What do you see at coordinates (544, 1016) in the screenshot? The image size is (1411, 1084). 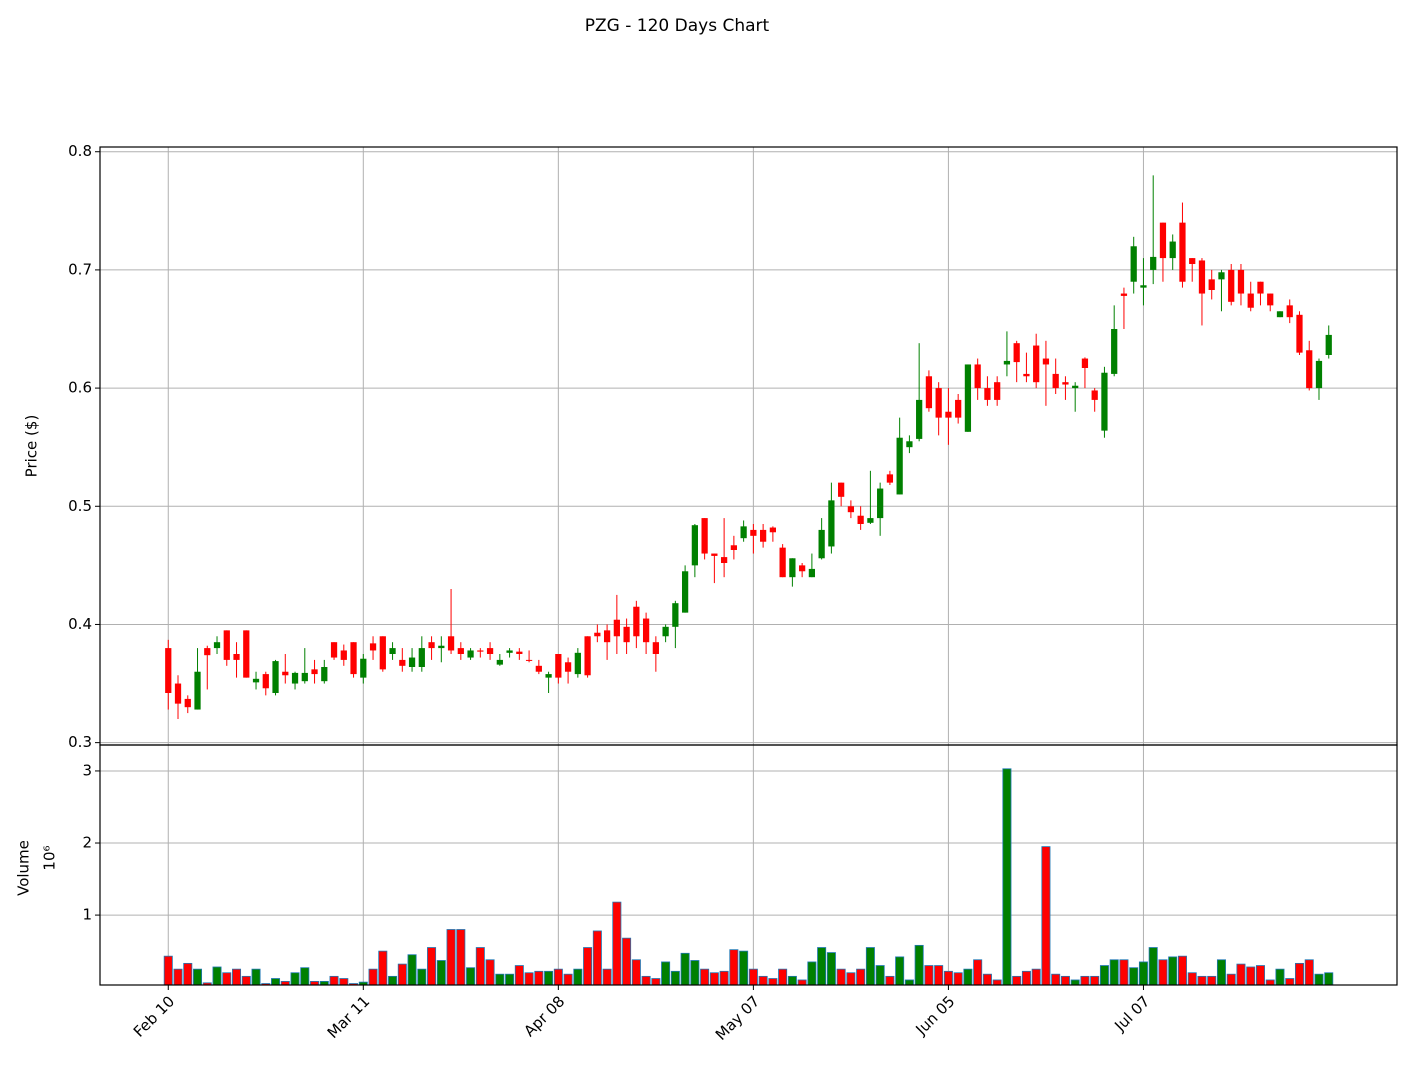 I see `x-tick-label: Apr 08` at bounding box center [544, 1016].